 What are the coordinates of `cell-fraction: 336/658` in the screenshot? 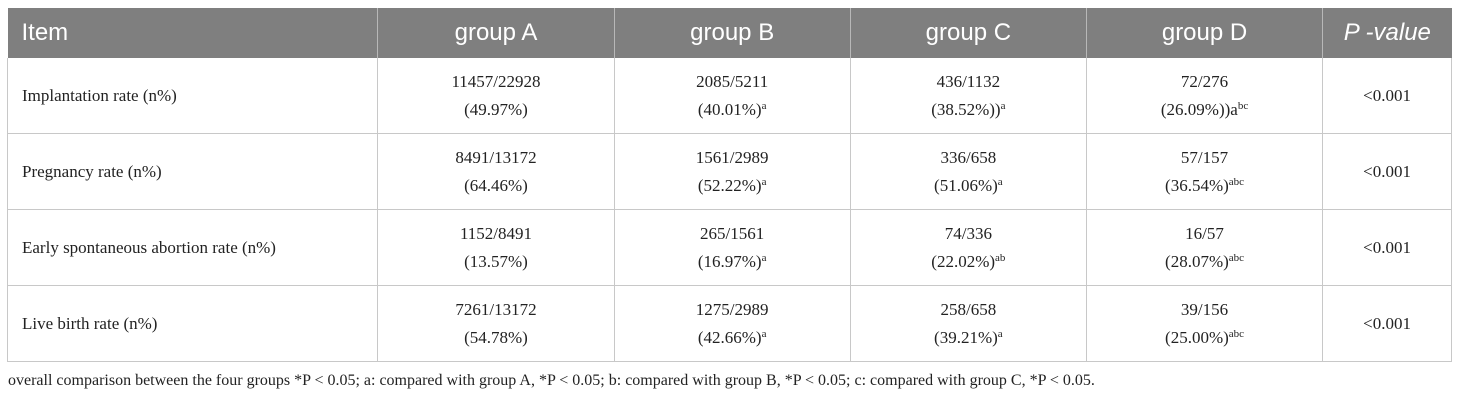 It's located at (968, 157).